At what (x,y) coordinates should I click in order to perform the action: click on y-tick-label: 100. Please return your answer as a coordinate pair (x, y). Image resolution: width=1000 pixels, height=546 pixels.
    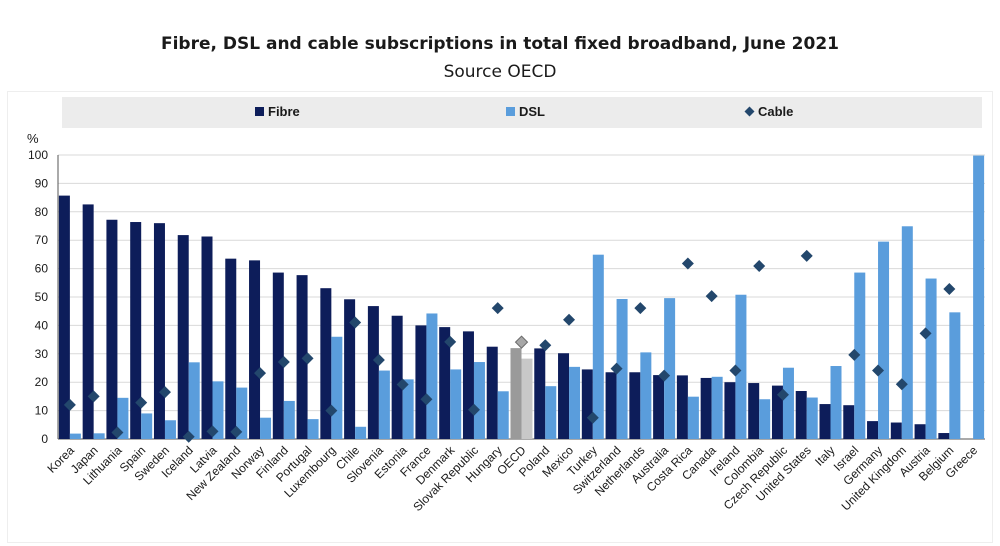
    Looking at the image, I should click on (38, 155).